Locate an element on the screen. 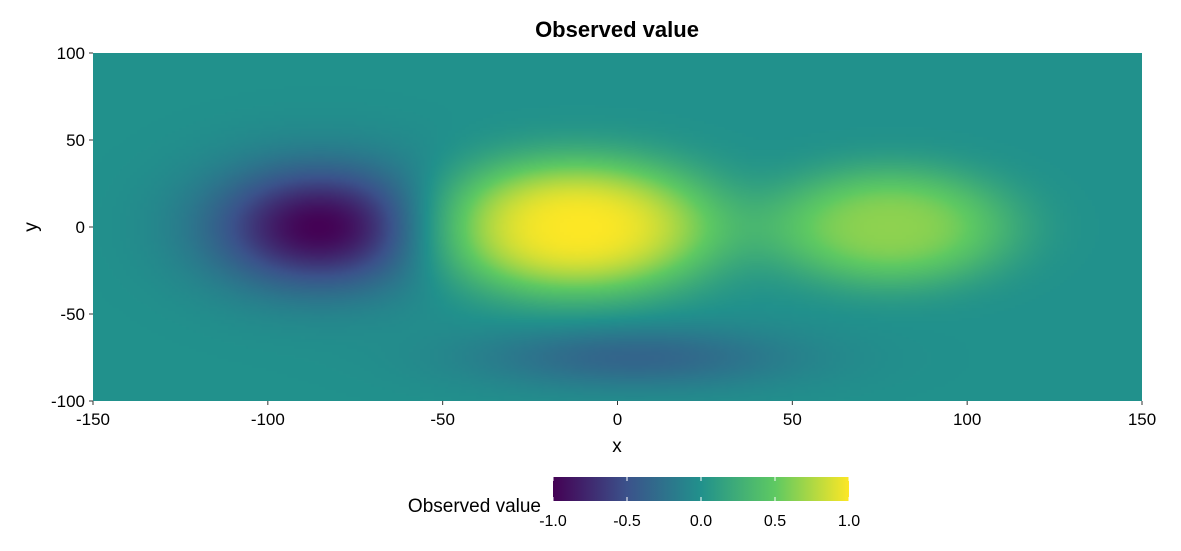 Image resolution: width=1181 pixels, height=551 pixels. legend-ticks: -1.0 -0.5 0.0 0.5 1.0 is located at coordinates (699, 503).